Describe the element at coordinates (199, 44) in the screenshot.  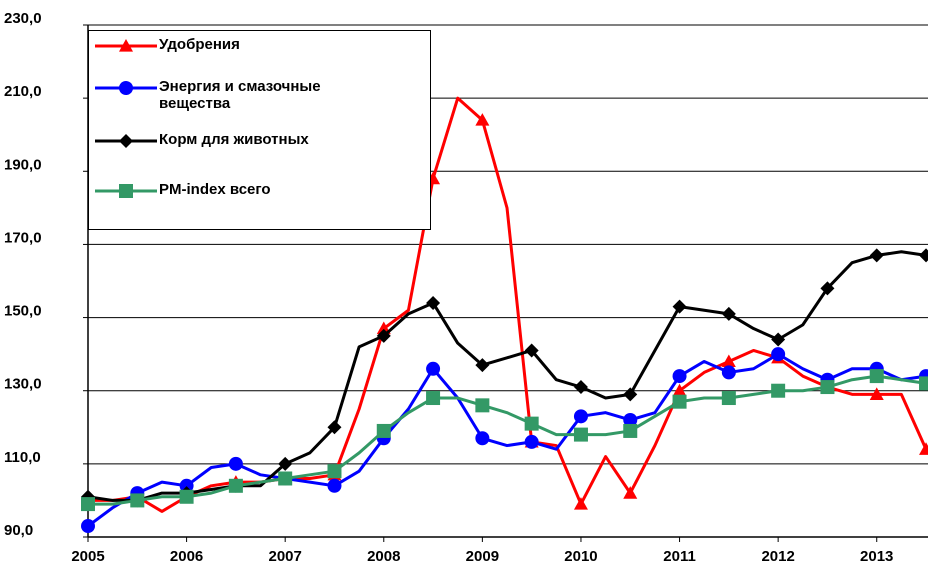
I see `legend-label: Удобрения` at that location.